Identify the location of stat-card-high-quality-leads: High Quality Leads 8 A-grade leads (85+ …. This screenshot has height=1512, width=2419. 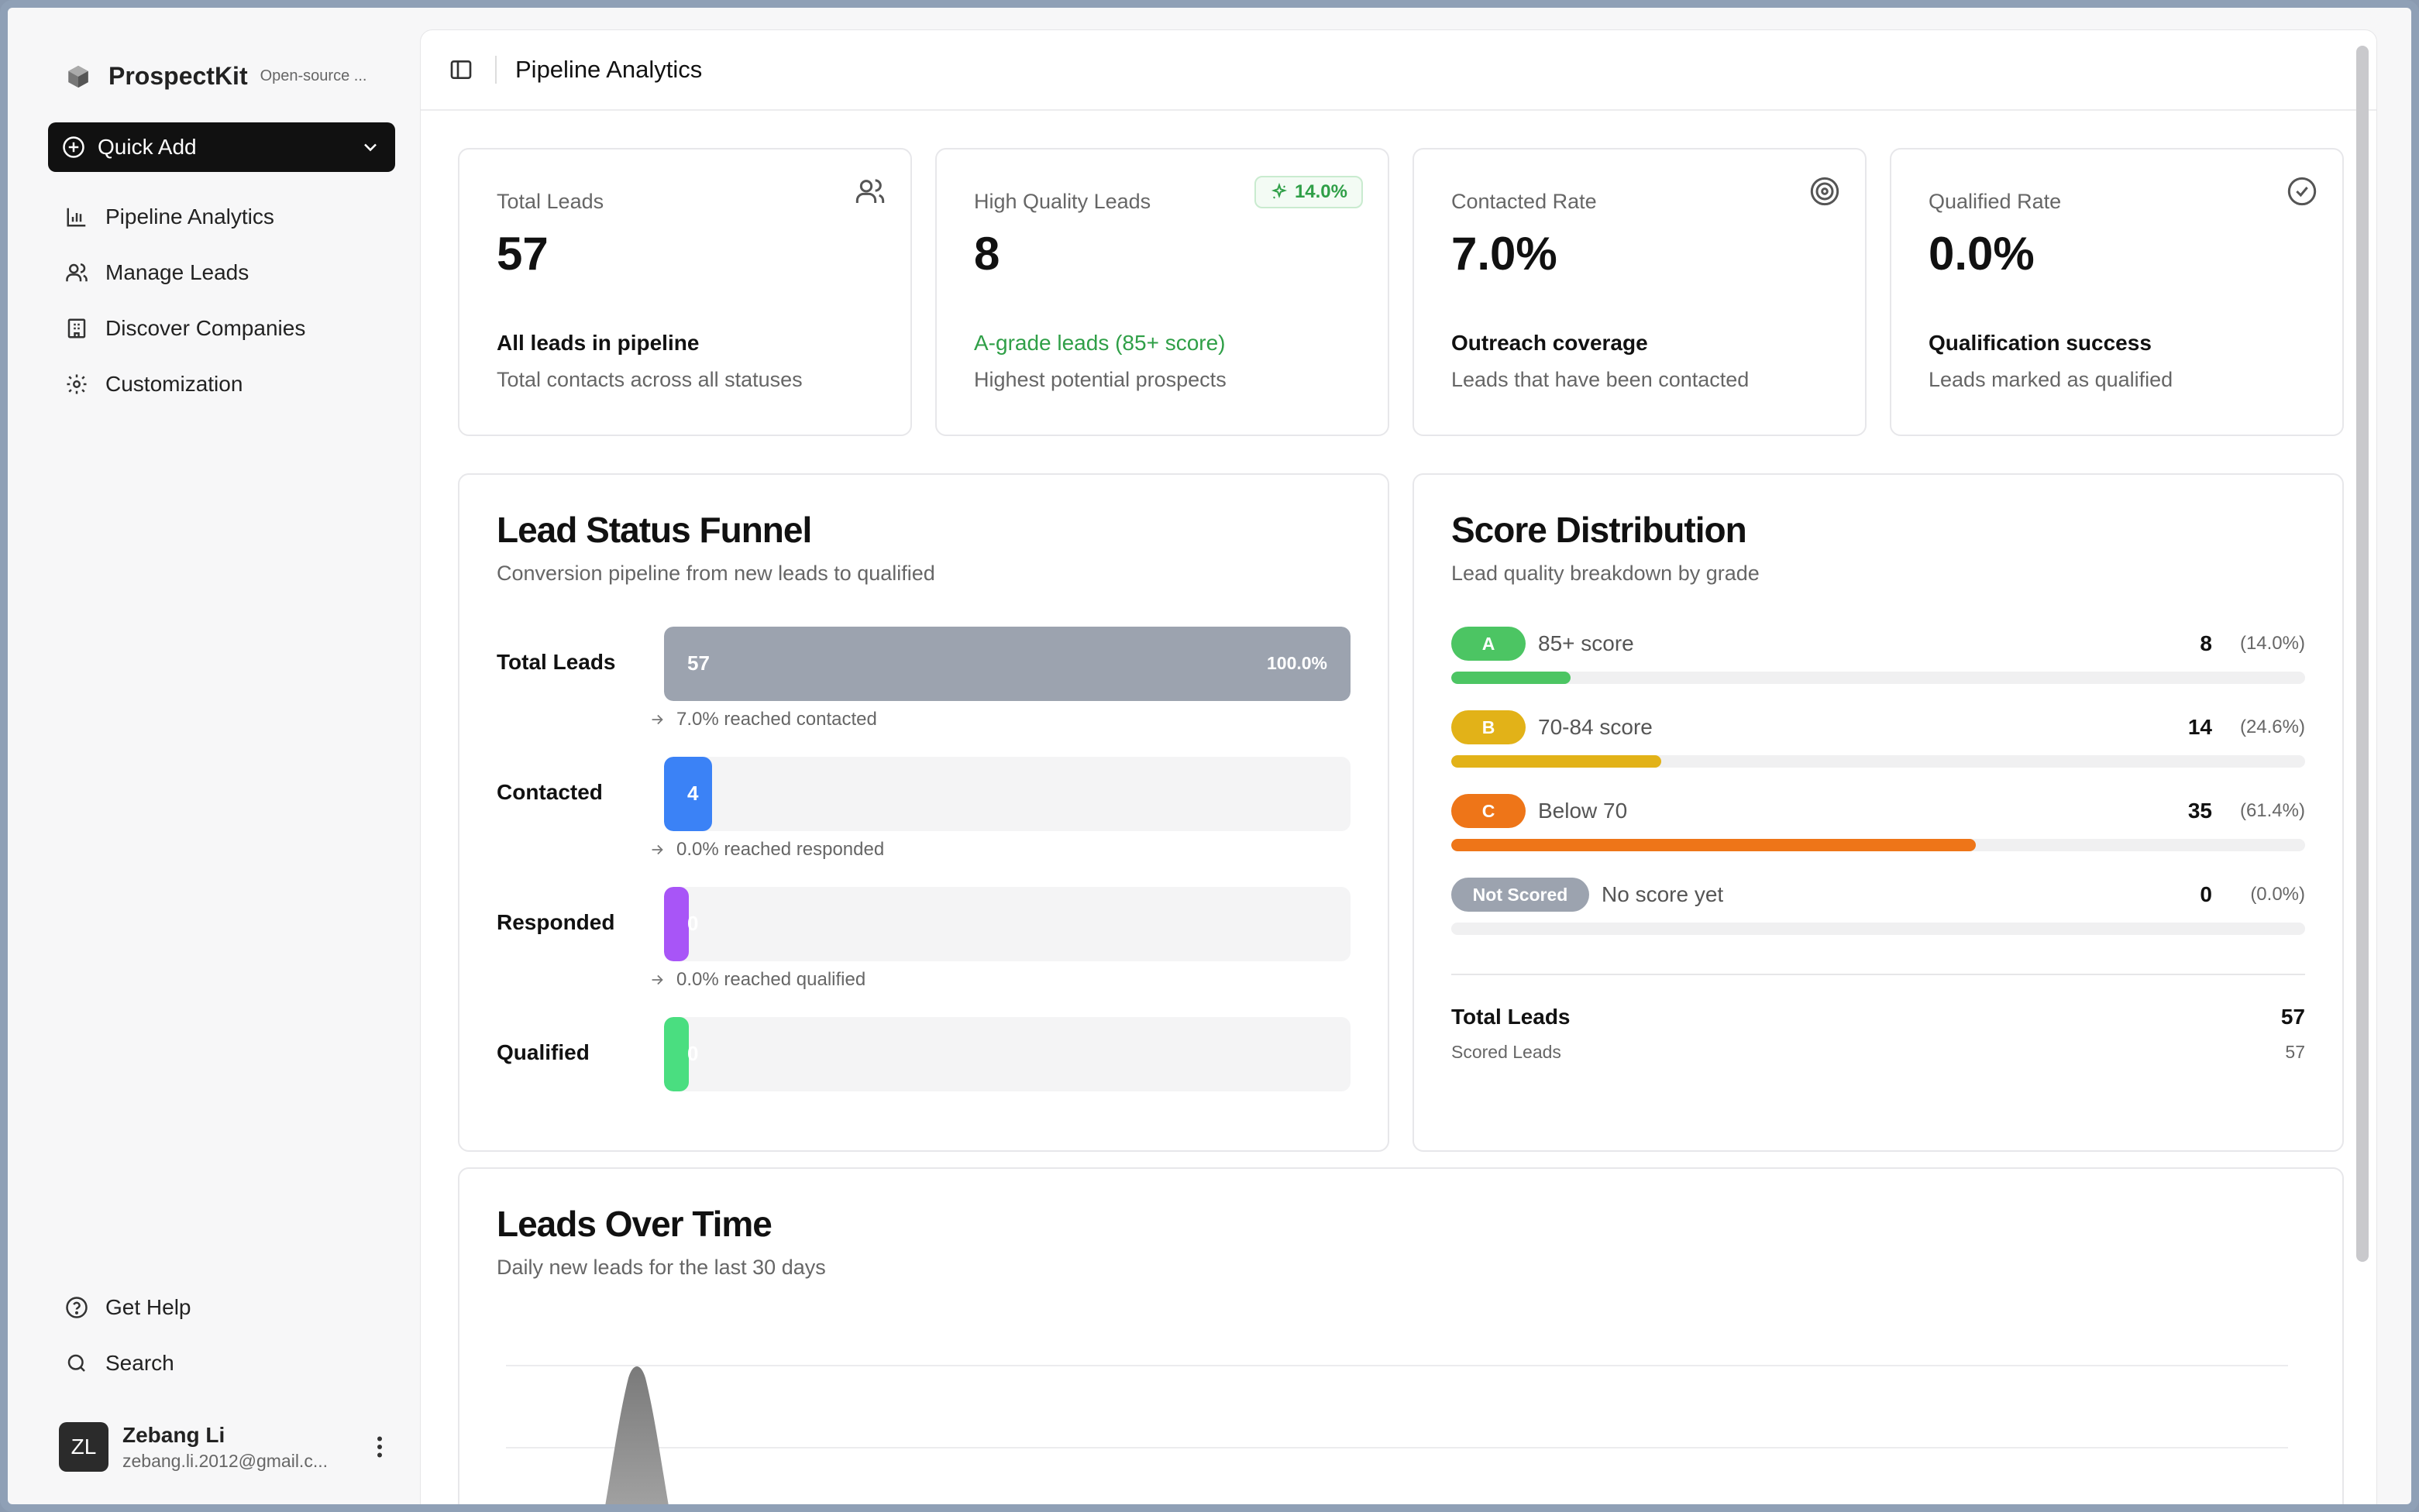
(1162, 292).